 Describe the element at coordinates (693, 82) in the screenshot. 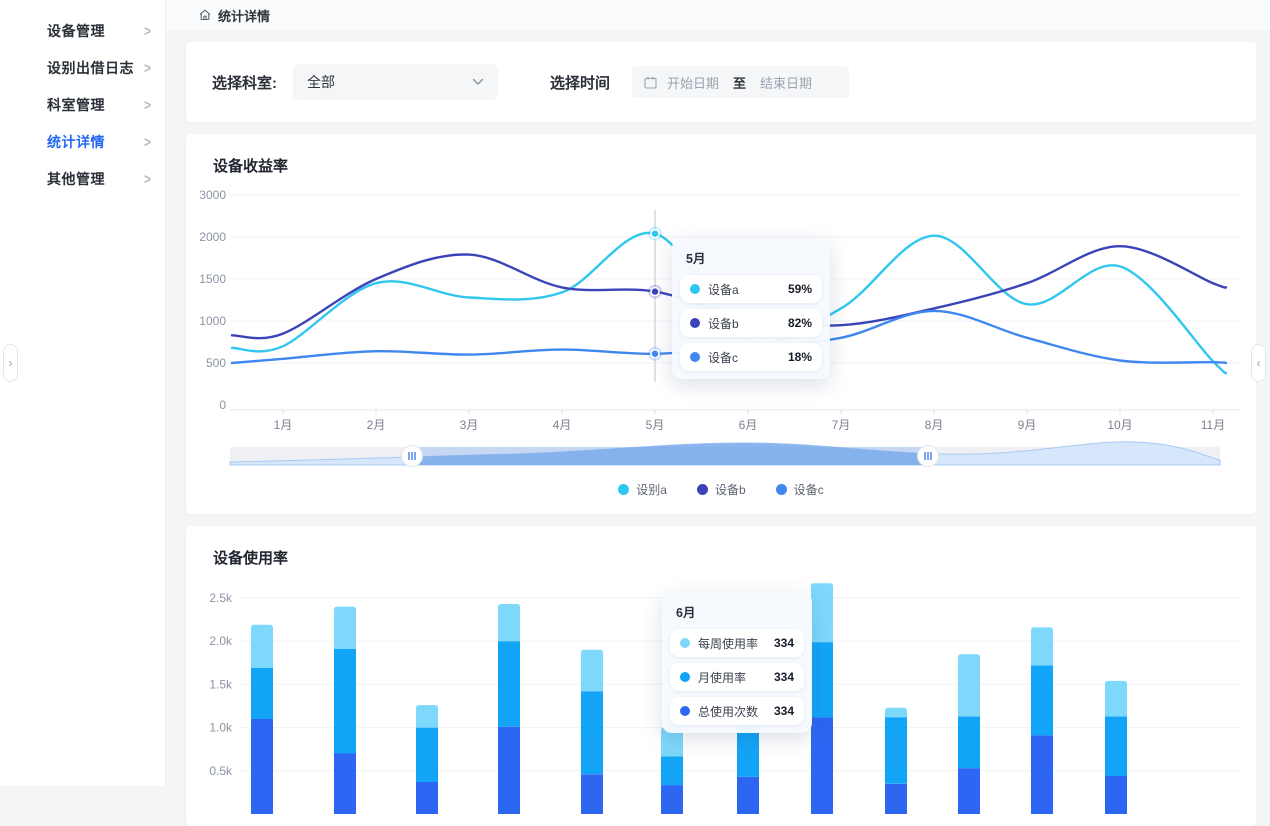

I see `start-date-input: 开始日期` at that location.